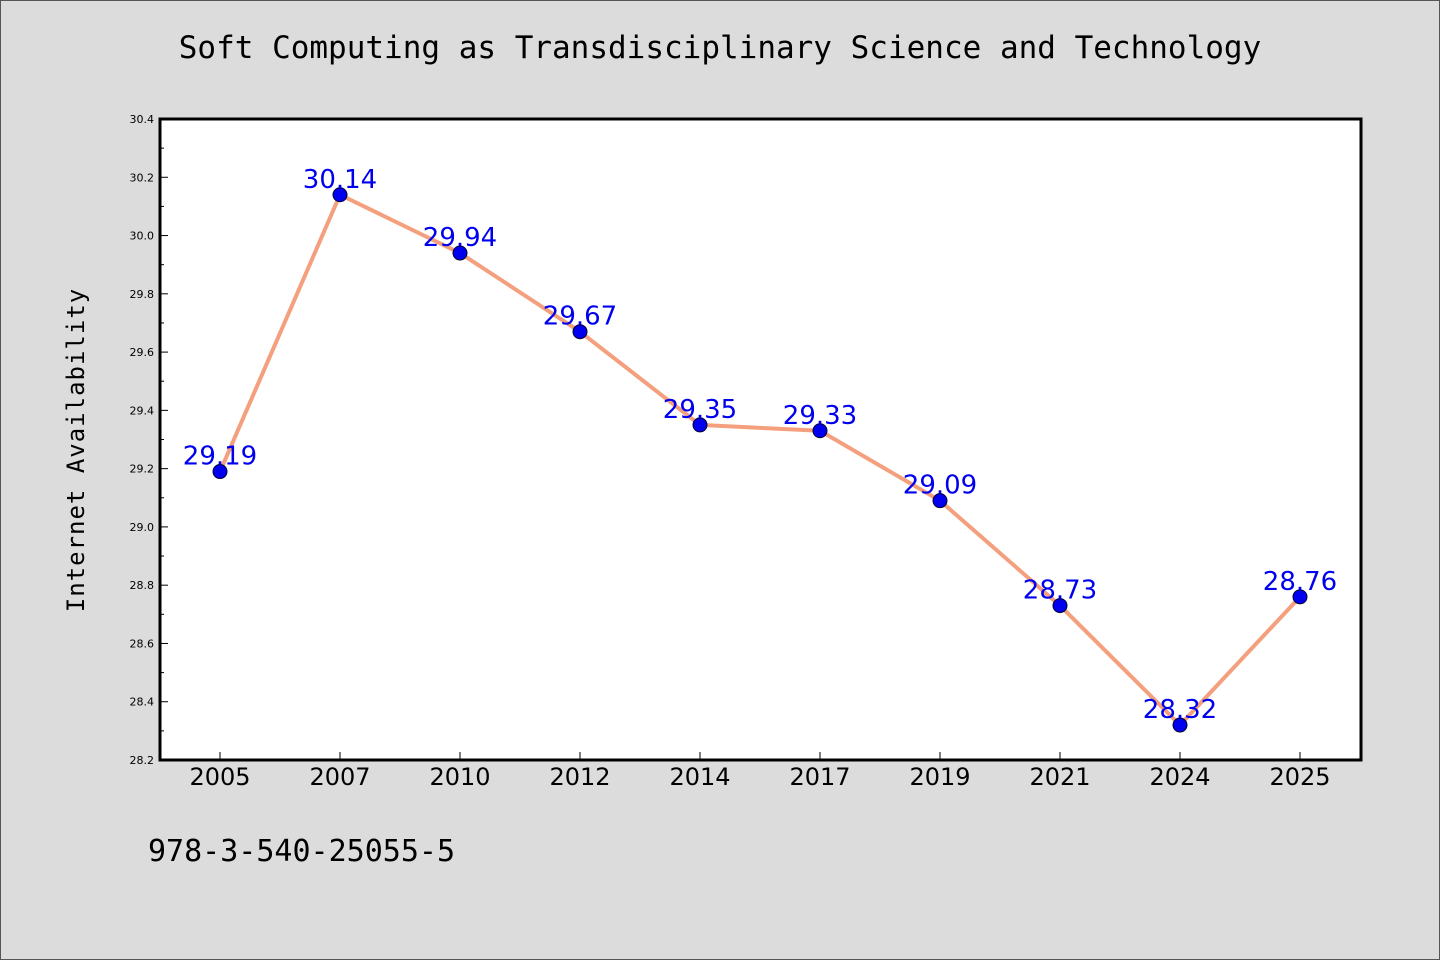  Describe the element at coordinates (142, 410) in the screenshot. I see `y-tick-label: 29.4` at that location.